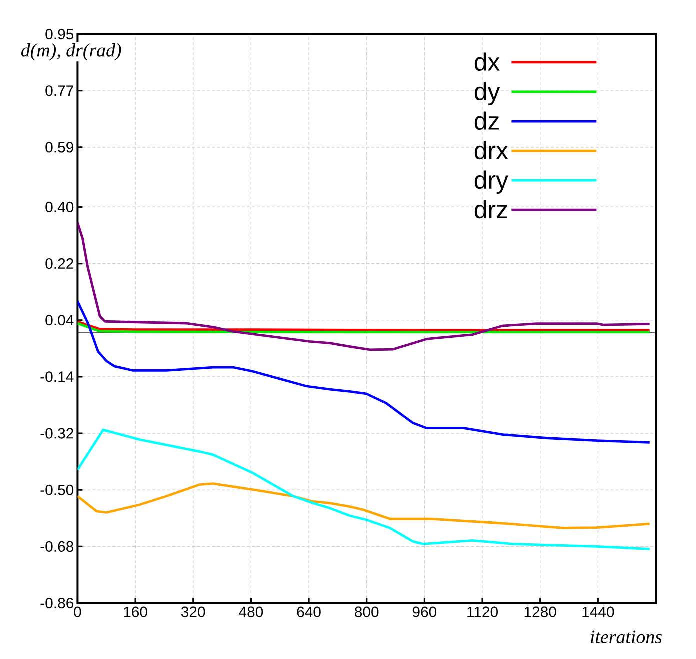  I want to click on legend-label: dz, so click(486, 121).